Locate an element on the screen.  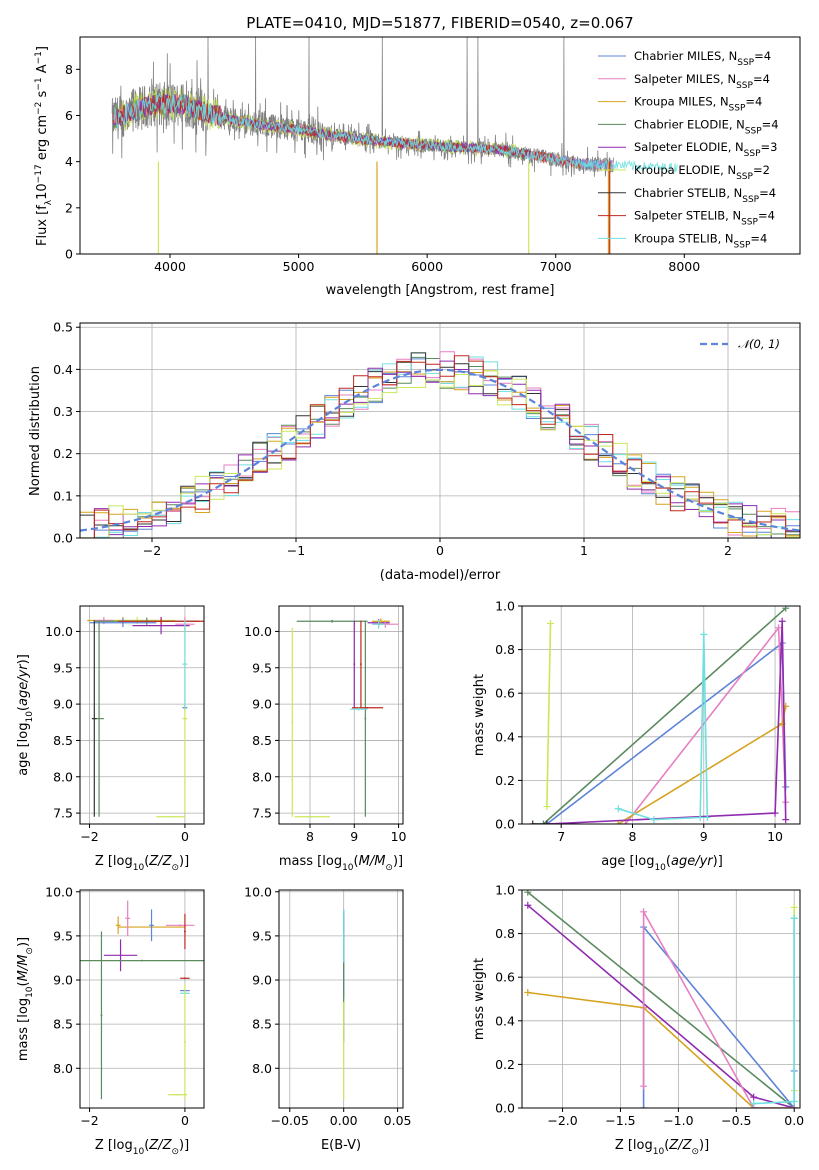
legend-label: Salpeter MILES, NSSP=4 is located at coordinates (702, 81).